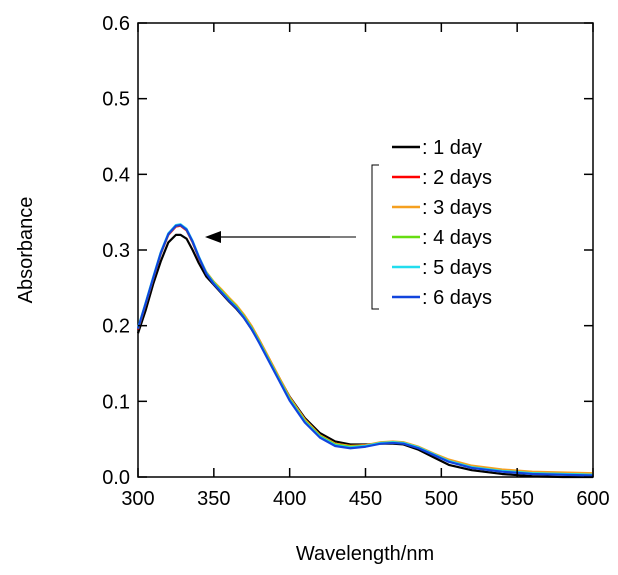 The image size is (618, 575). What do you see at coordinates (457, 208) in the screenshot?
I see `legend-label-3: : 3 days` at bounding box center [457, 208].